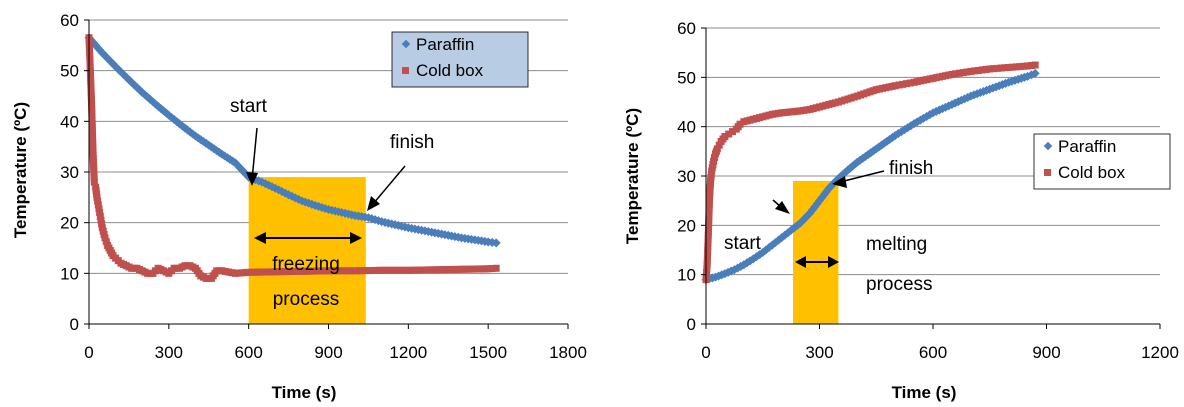 This screenshot has height=407, width=1184. I want to click on y-tick-label: 30, so click(686, 176).